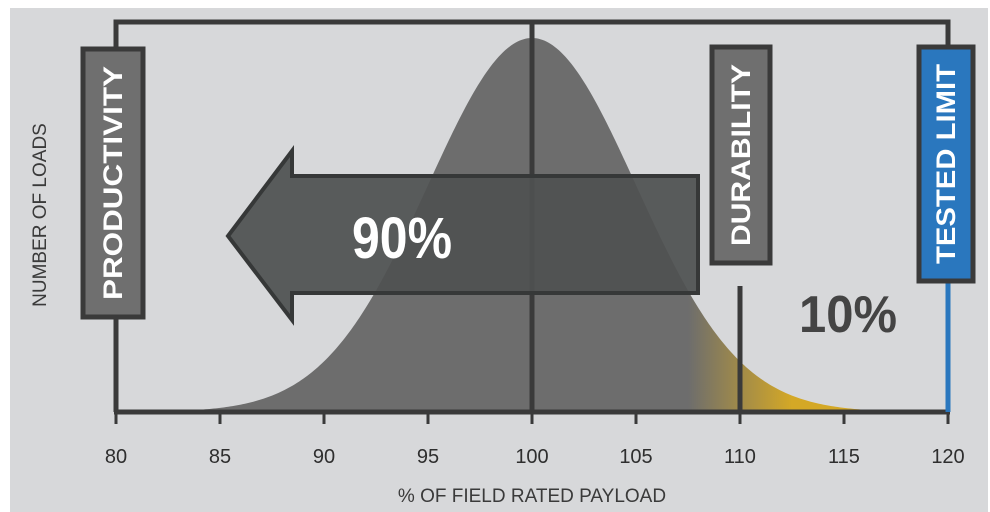  Describe the element at coordinates (531, 457) in the screenshot. I see `x-tick-label: 100` at that location.